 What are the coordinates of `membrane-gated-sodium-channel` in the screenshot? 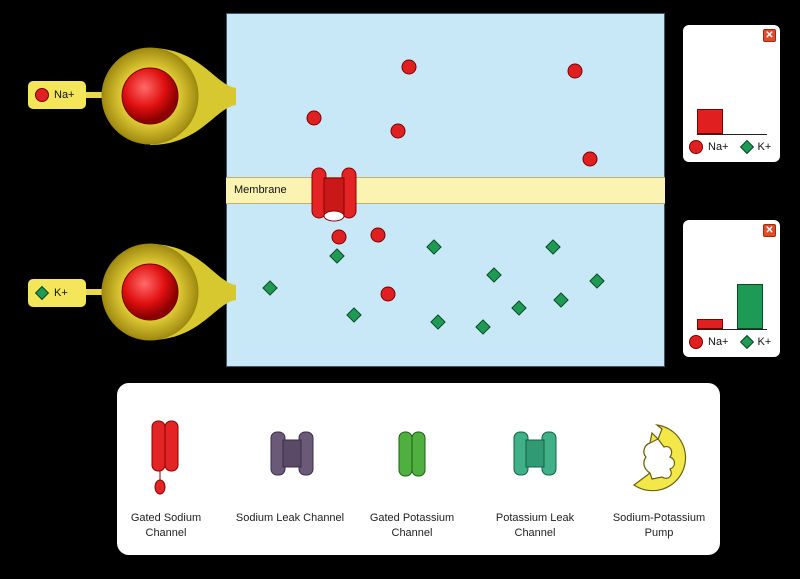 It's located at (334, 194).